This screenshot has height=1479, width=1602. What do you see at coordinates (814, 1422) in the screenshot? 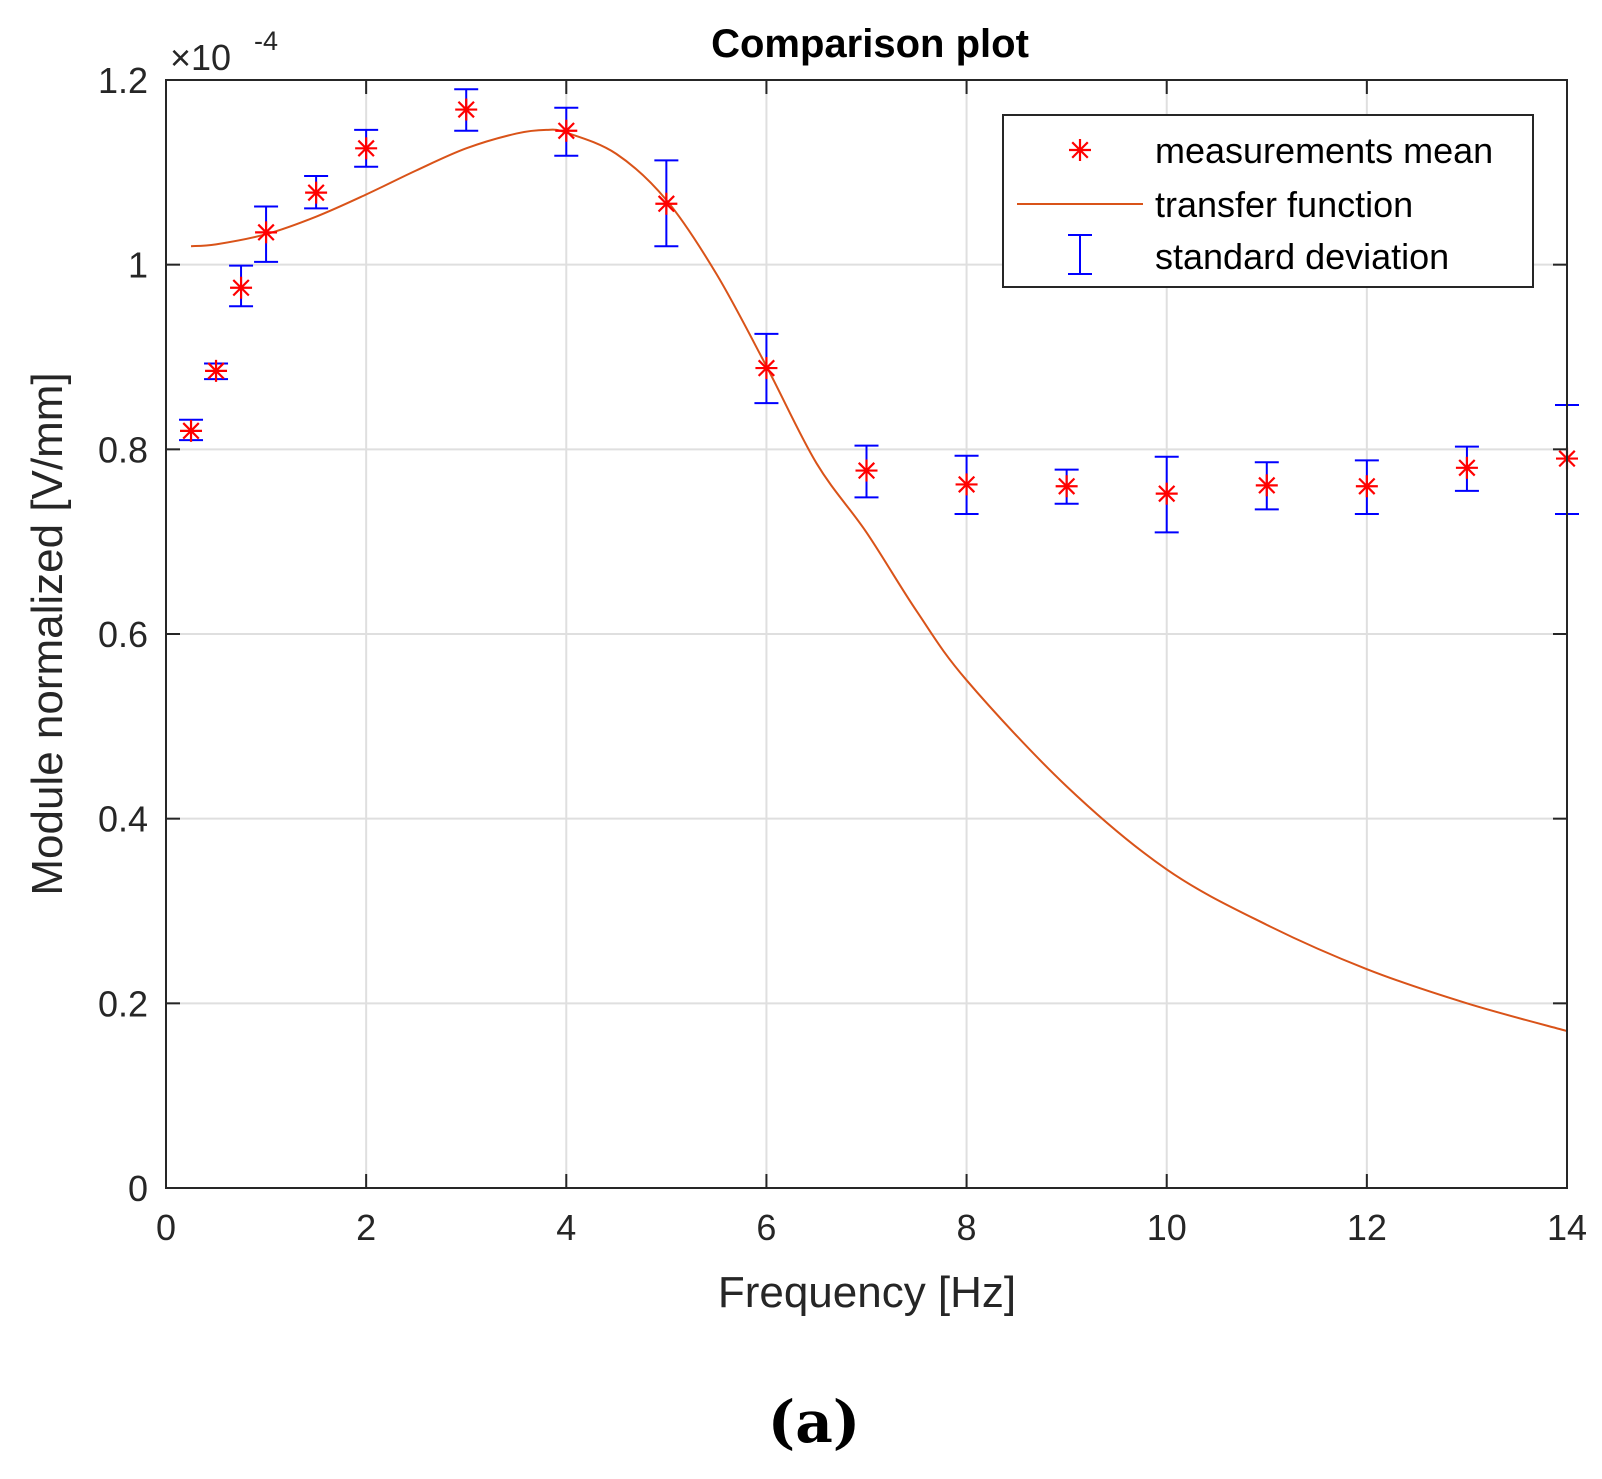
I see `figure-caption: (a)` at bounding box center [814, 1422].